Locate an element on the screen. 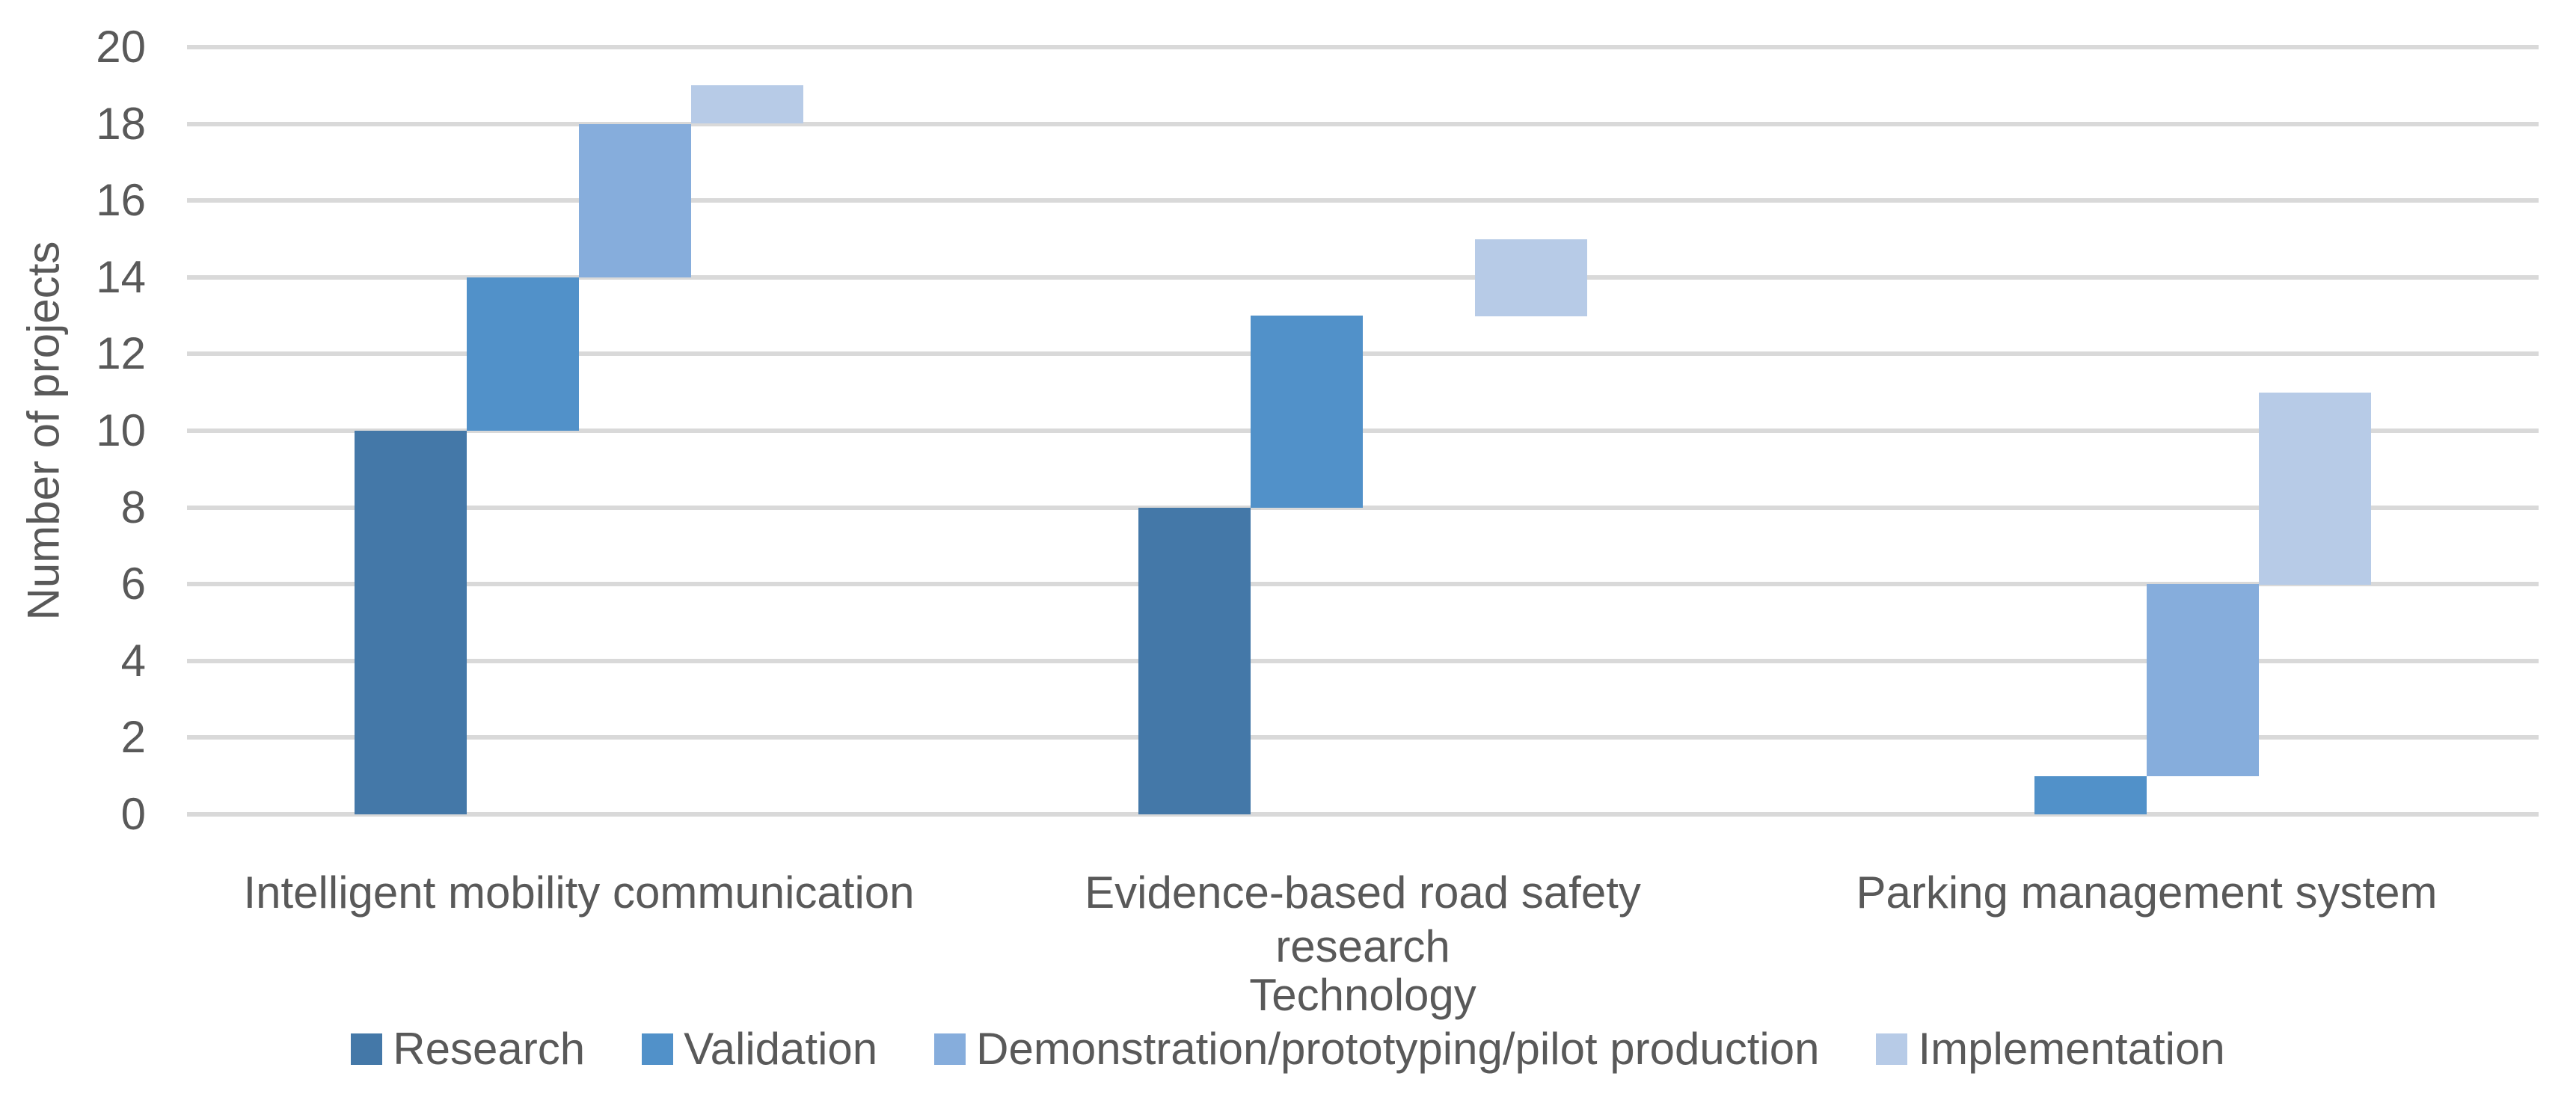 Image resolution: width=2576 pixels, height=1106 pixels. x-category-label-2: Evidence-based road safety research is located at coordinates (1363, 919).